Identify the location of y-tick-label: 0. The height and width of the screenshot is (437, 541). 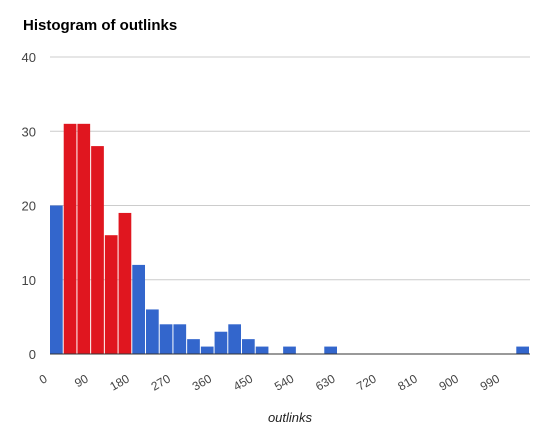
(32, 354).